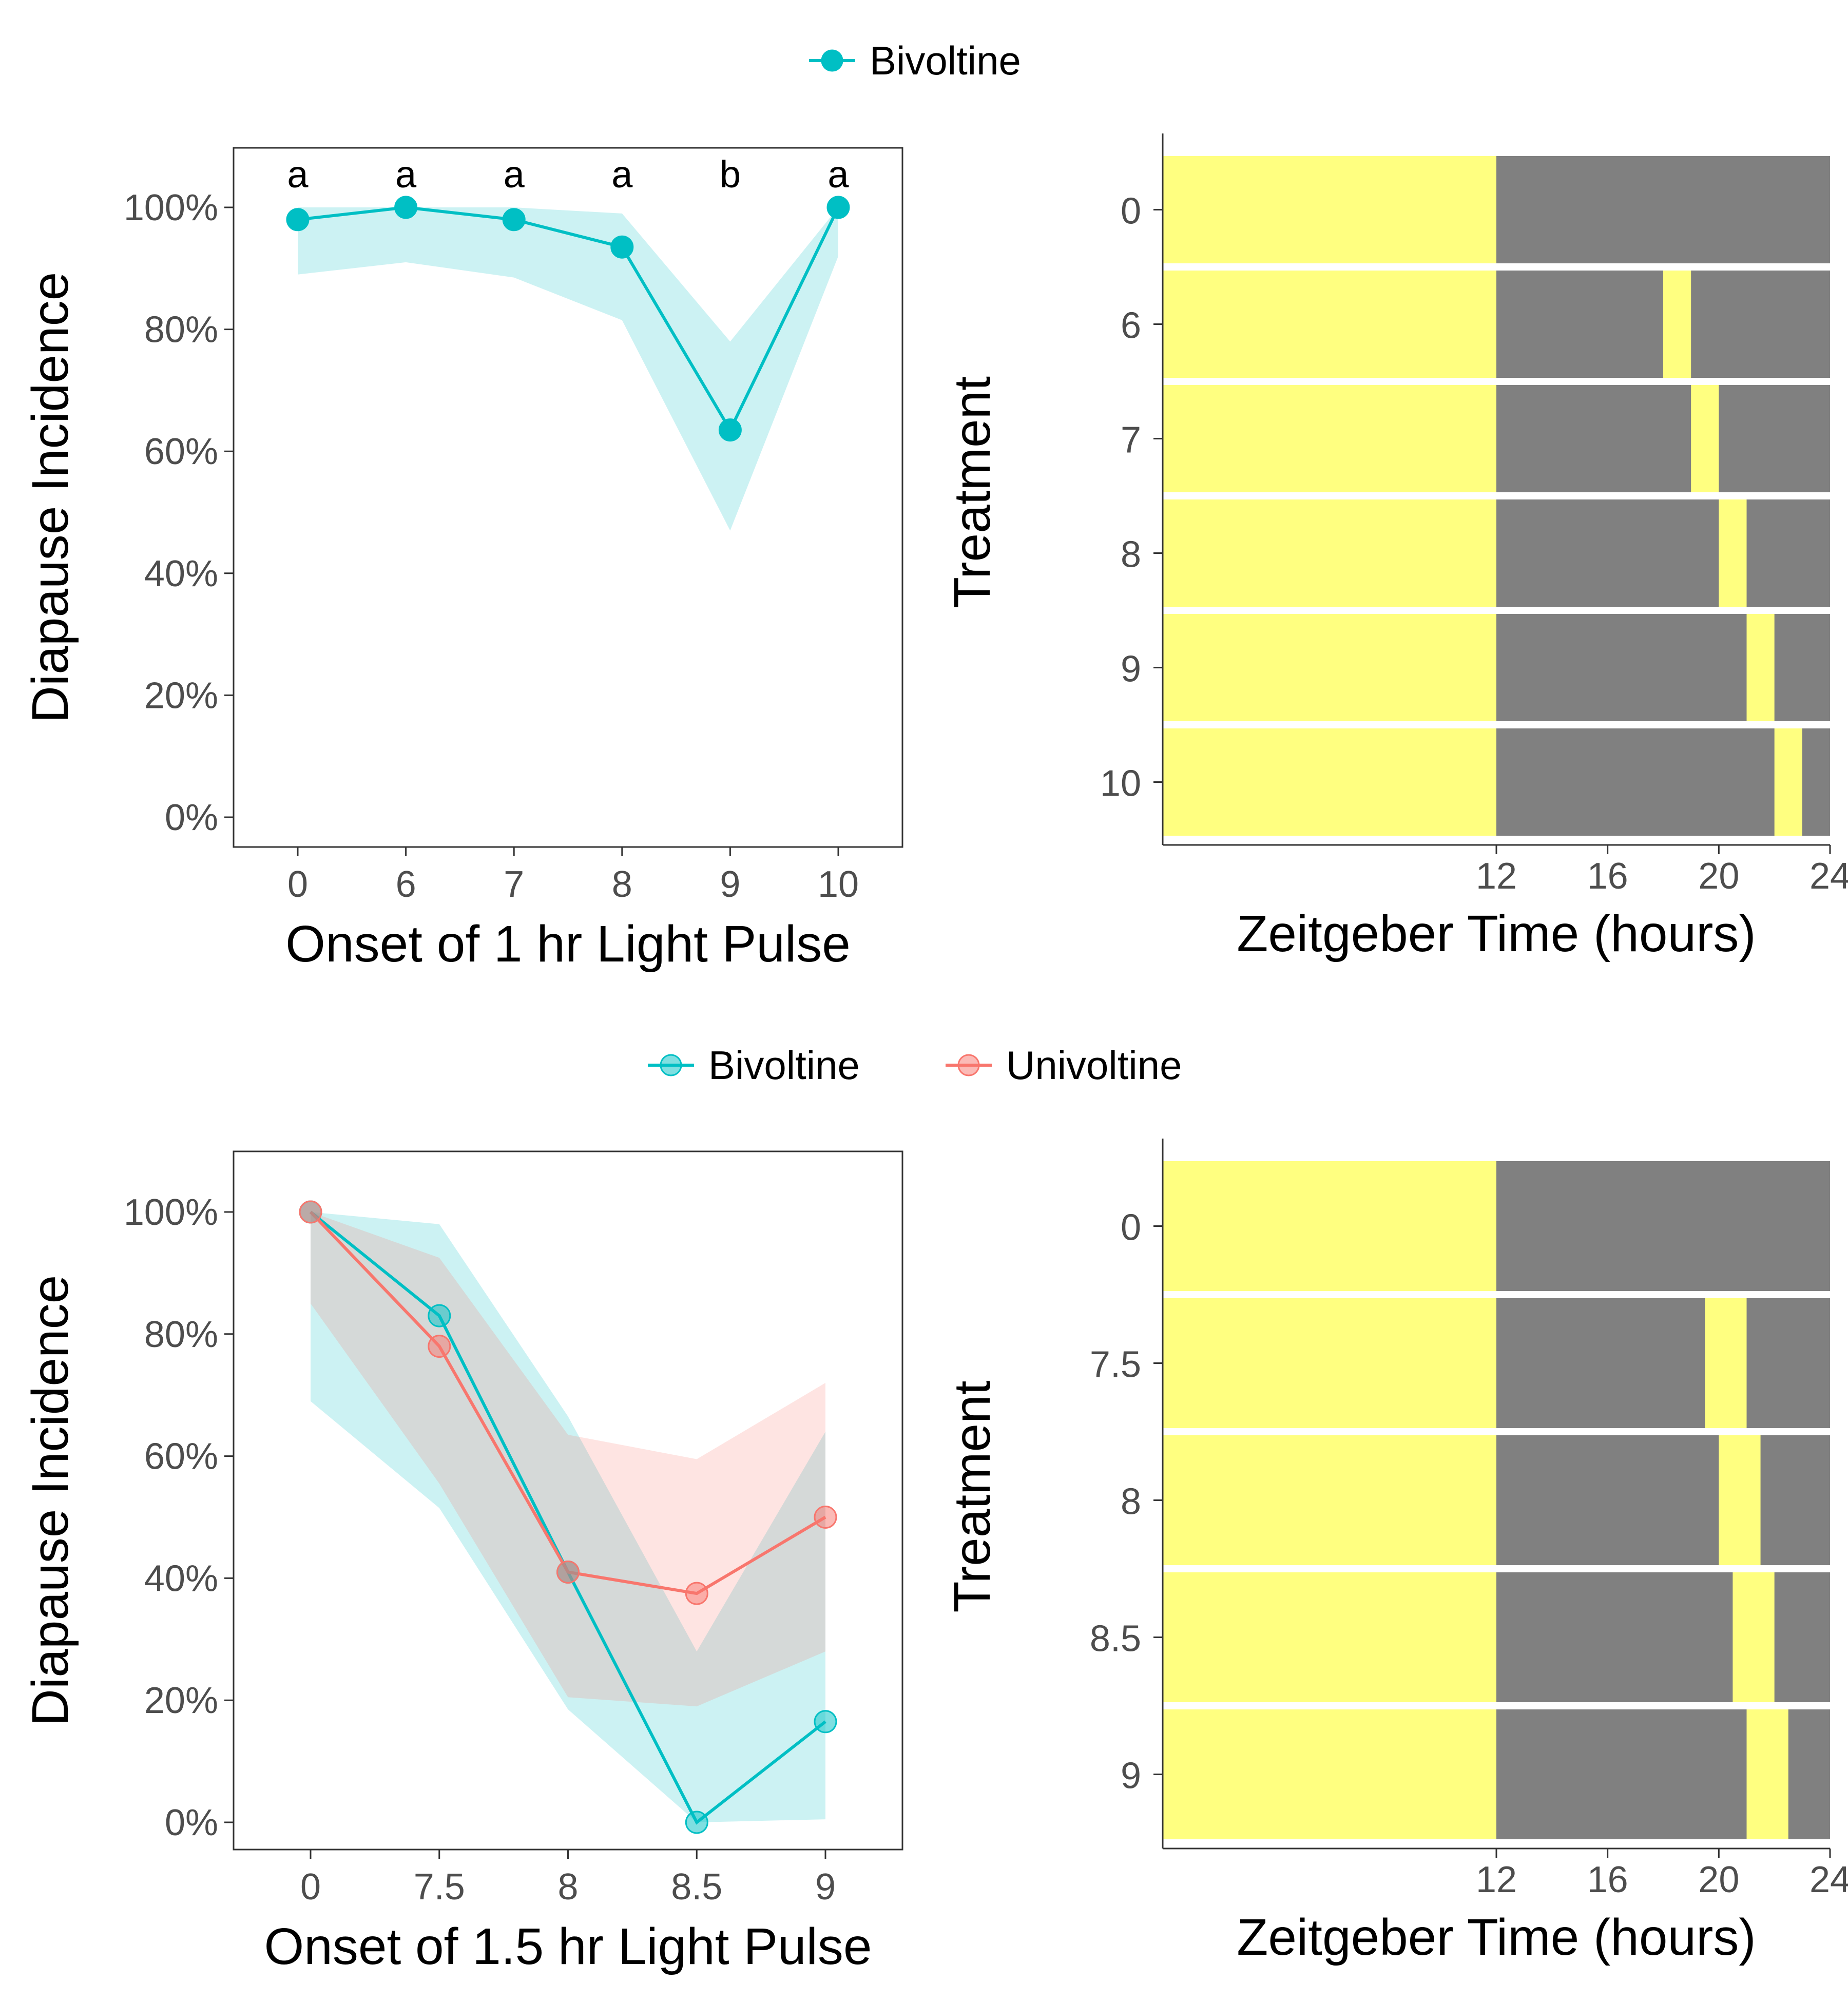 The image size is (1848, 2002). I want to click on legend-label: Univoltine, so click(1094, 1065).